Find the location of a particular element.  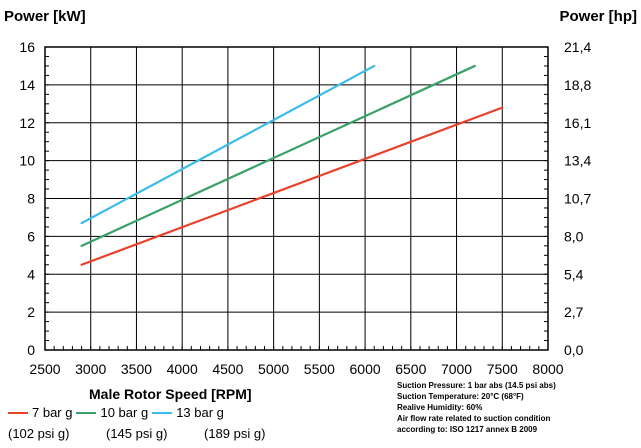

x-tick-label: 5500 is located at coordinates (319, 369).